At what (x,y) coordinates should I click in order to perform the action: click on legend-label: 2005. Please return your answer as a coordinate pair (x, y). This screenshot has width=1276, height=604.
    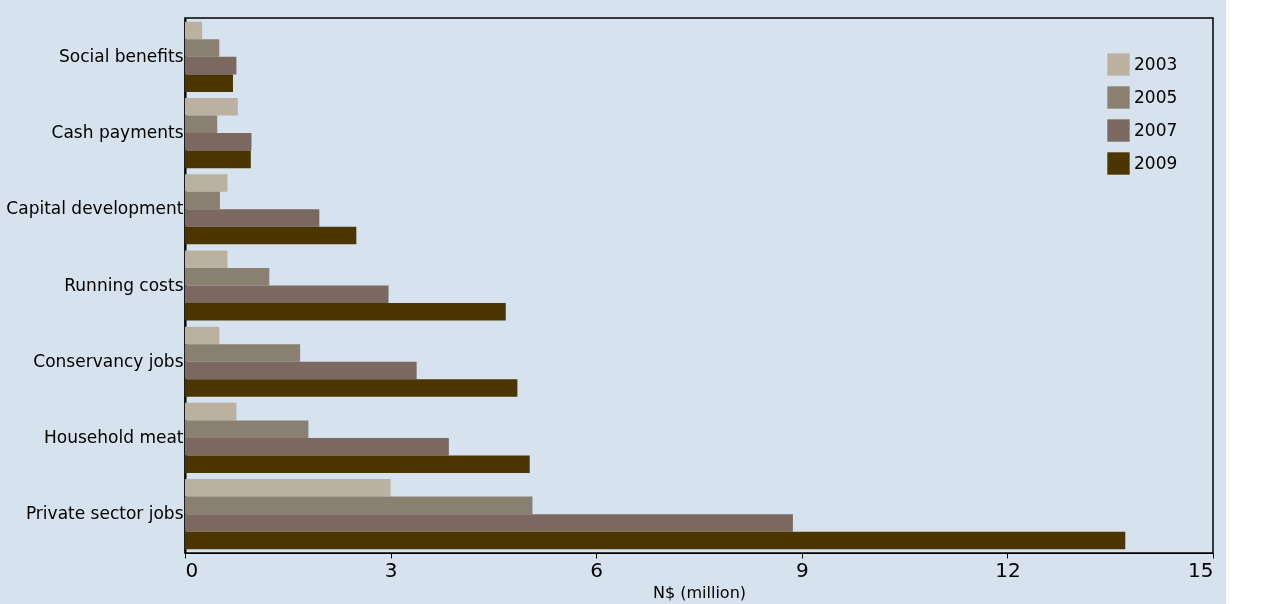
    Looking at the image, I should click on (1156, 96).